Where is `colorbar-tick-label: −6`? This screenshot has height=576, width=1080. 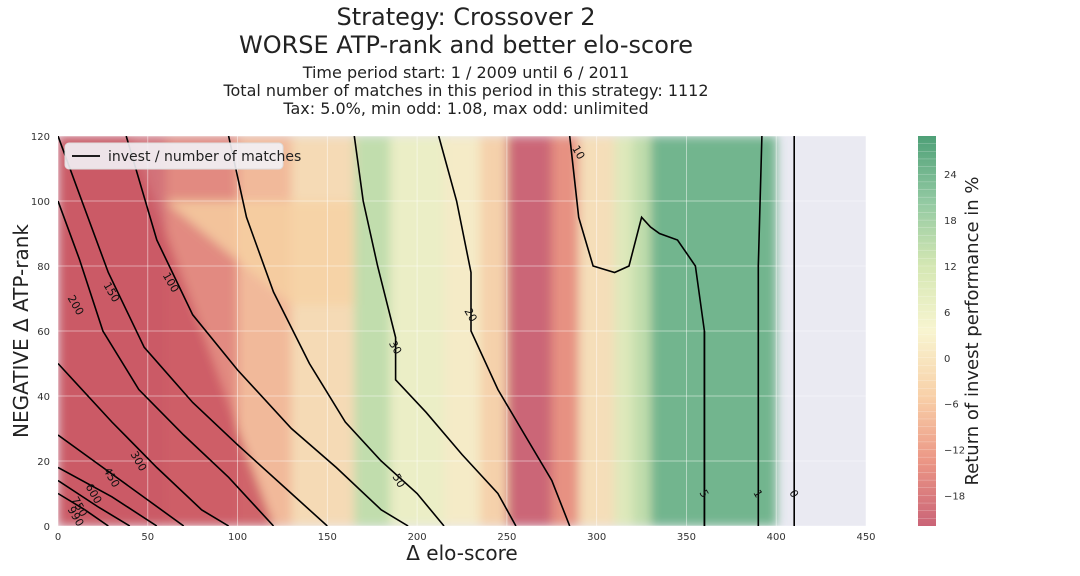
colorbar-tick-label: −6 is located at coordinates (951, 405).